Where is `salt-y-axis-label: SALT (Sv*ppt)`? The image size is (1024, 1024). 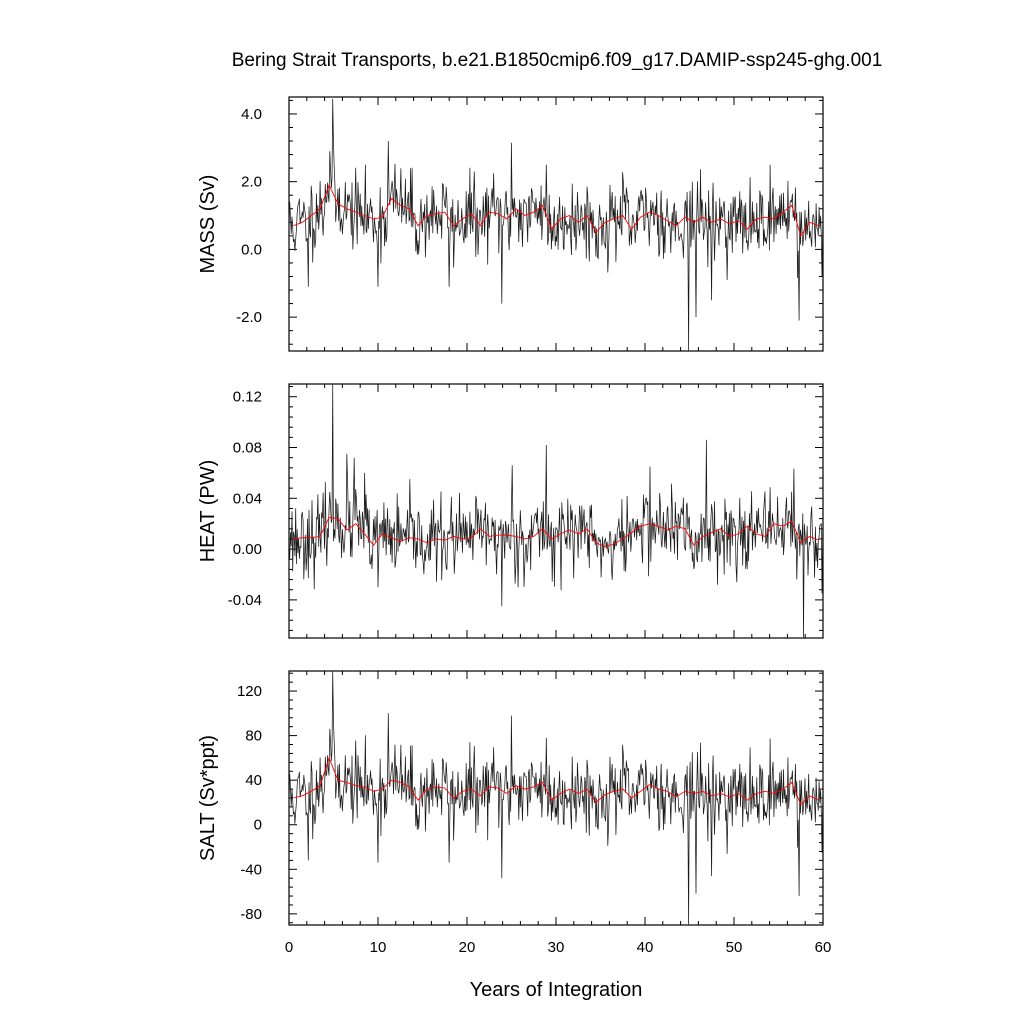
salt-y-axis-label: SALT (Sv*ppt) is located at coordinates (208, 798).